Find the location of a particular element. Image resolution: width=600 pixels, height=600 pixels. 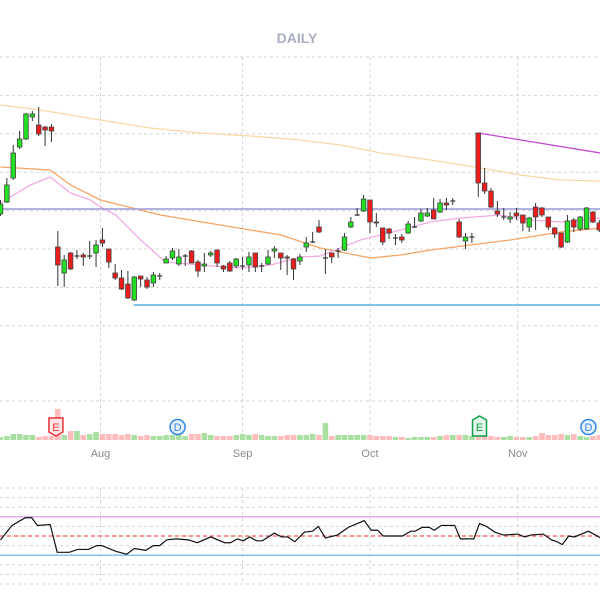

dividend-marker: D is located at coordinates (588, 427).